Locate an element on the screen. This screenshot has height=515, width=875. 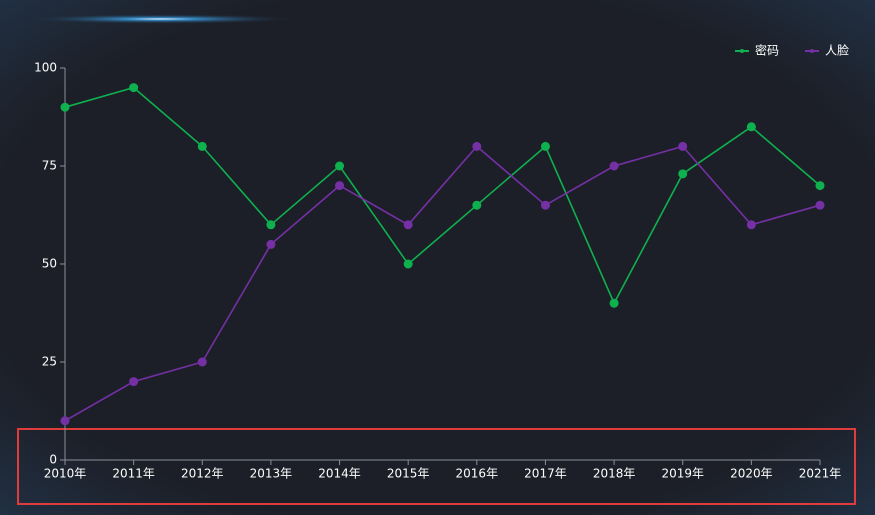
y-tick-label: 100 is located at coordinates (45, 68).